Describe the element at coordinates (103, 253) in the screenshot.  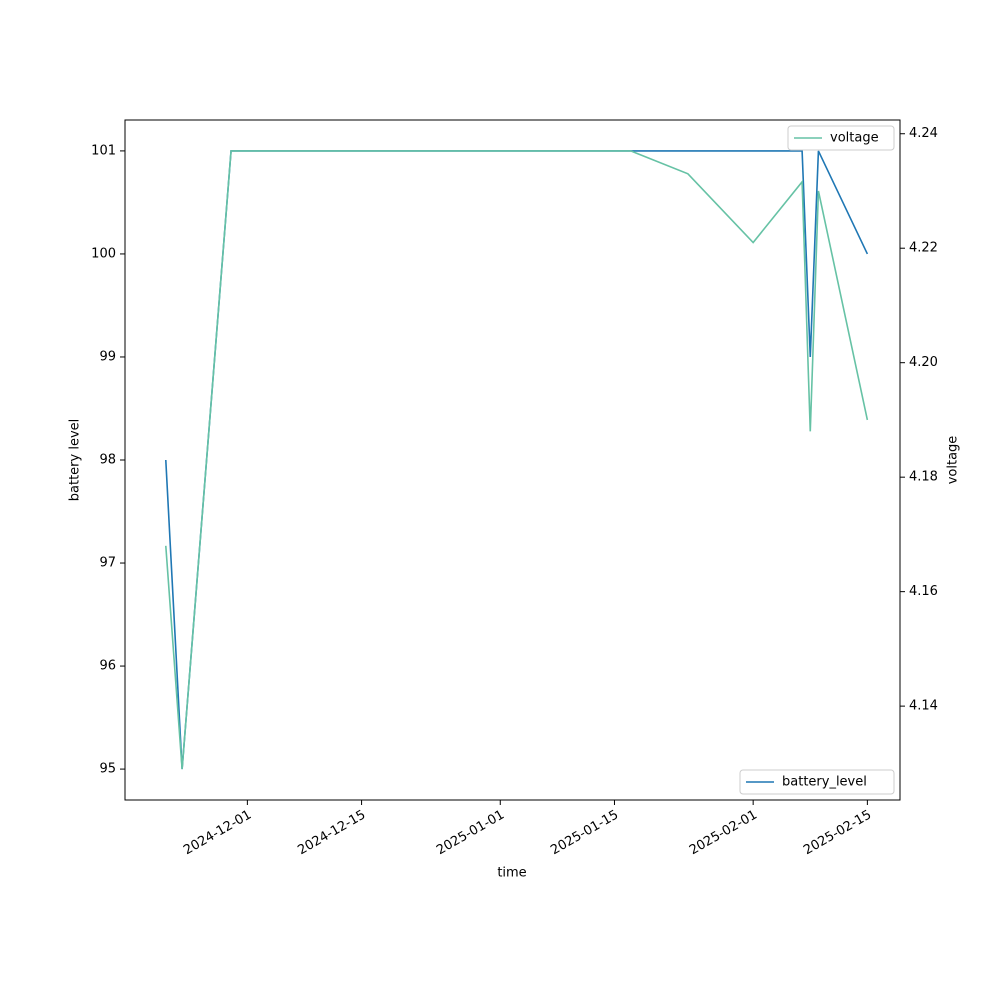
I see `y-tick-label: 100` at that location.